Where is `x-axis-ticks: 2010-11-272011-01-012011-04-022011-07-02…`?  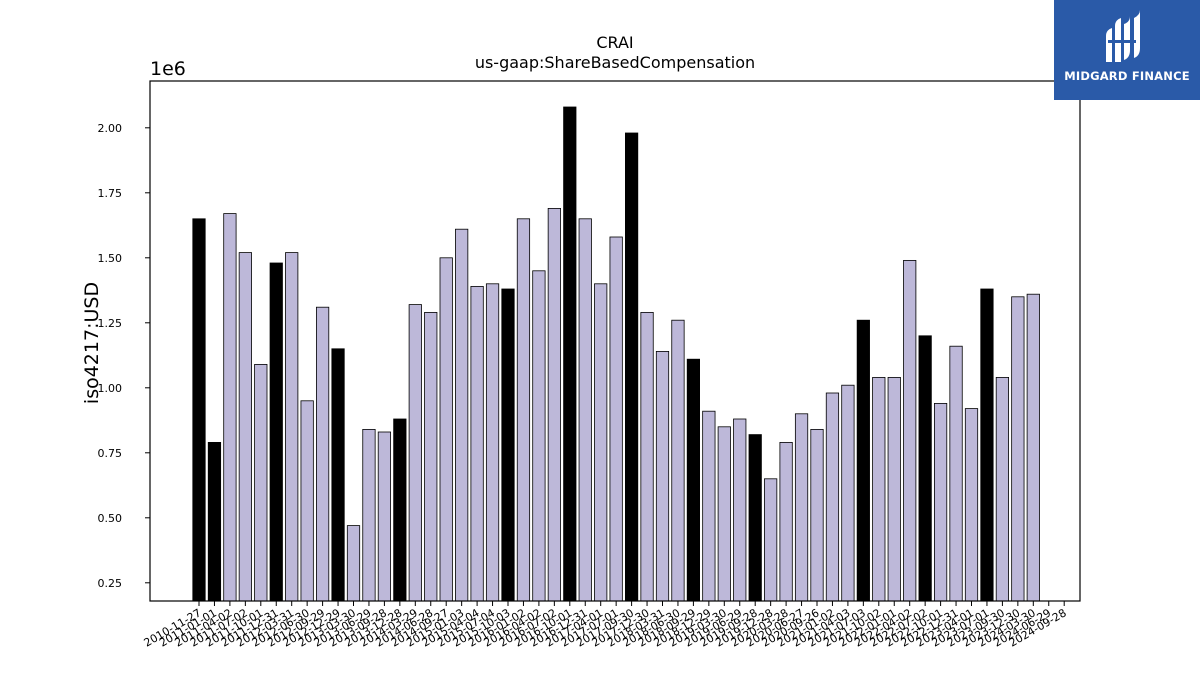 x-axis-ticks: 2010-11-272011-01-012011-04-022011-07-02… is located at coordinates (605, 625).